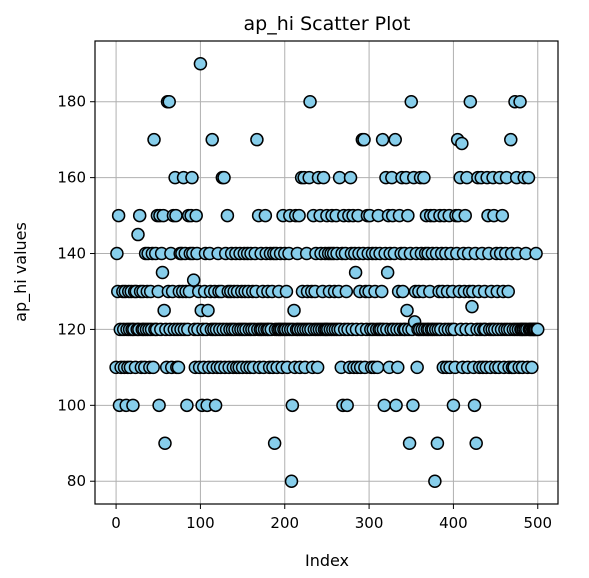 This screenshot has height=578, width=589. Describe the element at coordinates (76, 481) in the screenshot. I see `y-tick-label-0: 80` at that location.